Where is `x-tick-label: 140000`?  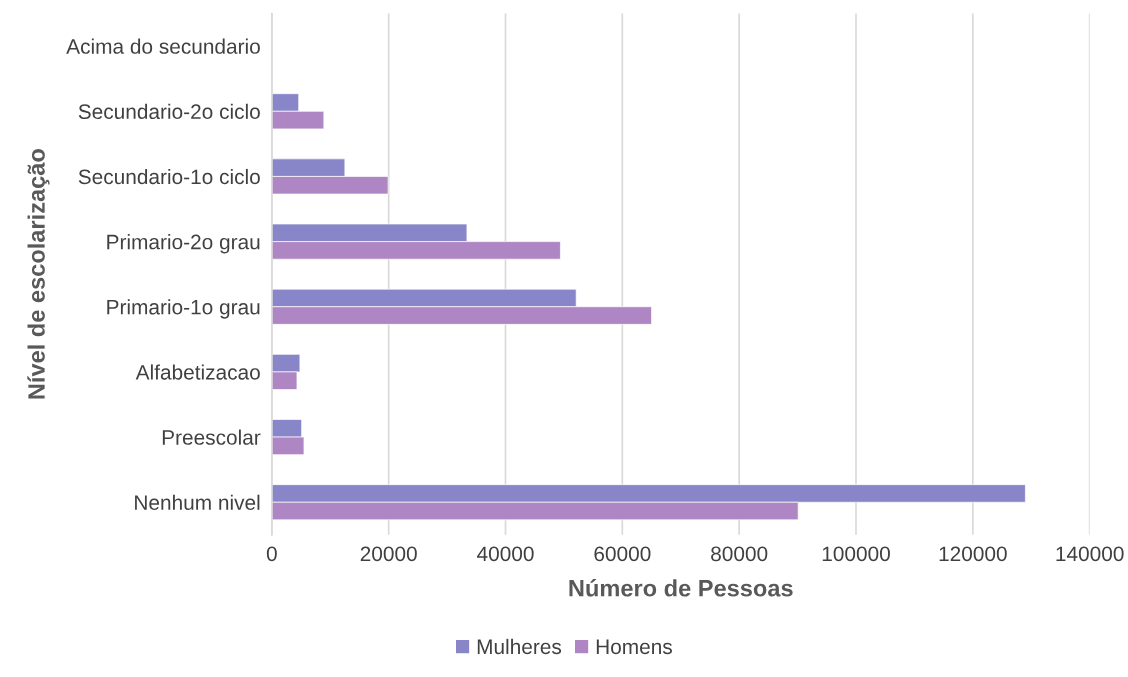
x-tick-label: 140000 is located at coordinates (1090, 554).